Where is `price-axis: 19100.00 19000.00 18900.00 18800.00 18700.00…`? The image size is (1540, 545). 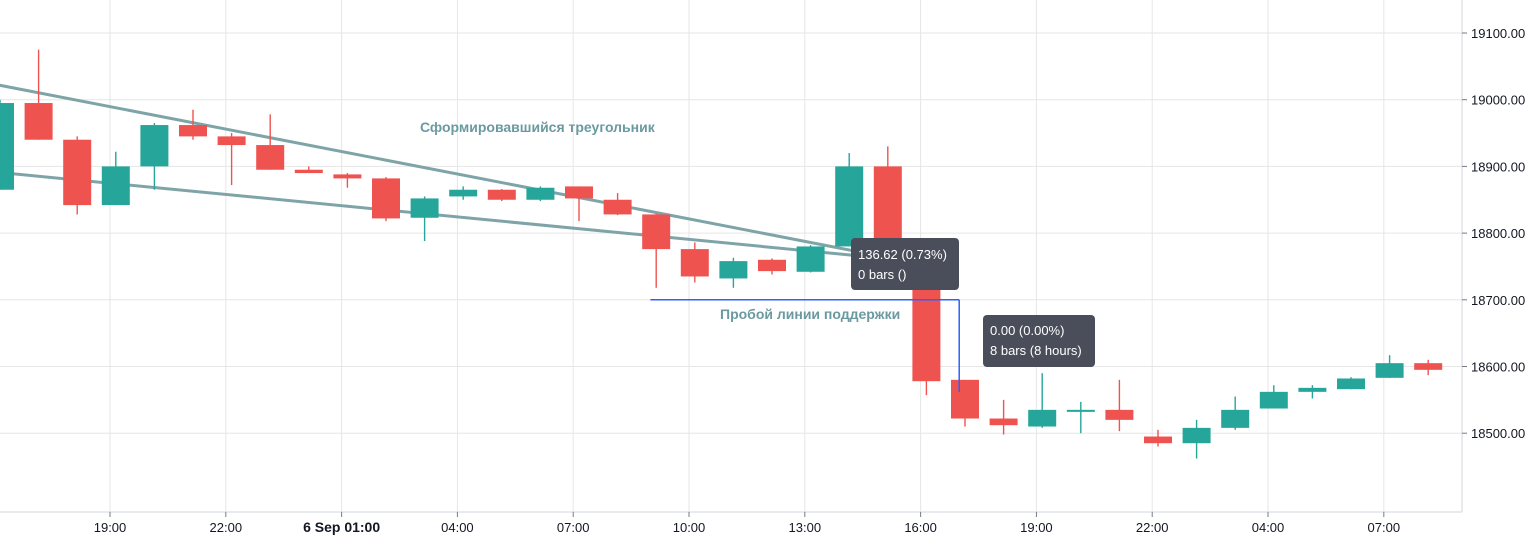 price-axis: 19100.00 19000.00 18900.00 18800.00 18700.00… is located at coordinates (1493, 233).